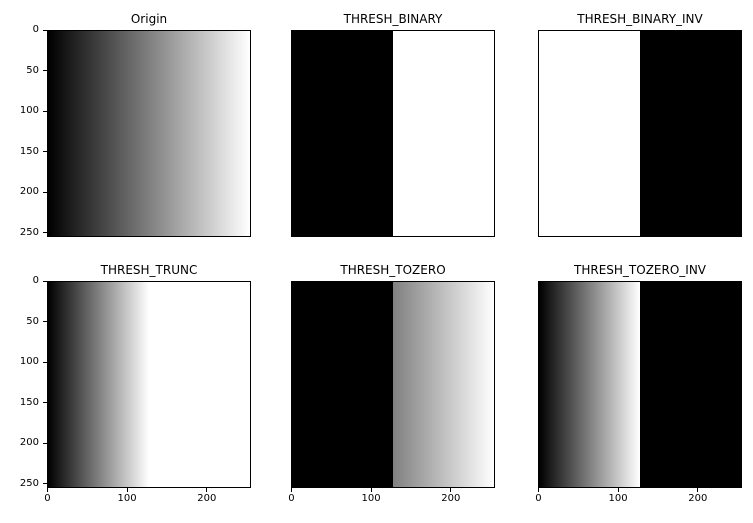  What do you see at coordinates (393, 18) in the screenshot?
I see `subplot-title: THRESH_BINARY` at bounding box center [393, 18].